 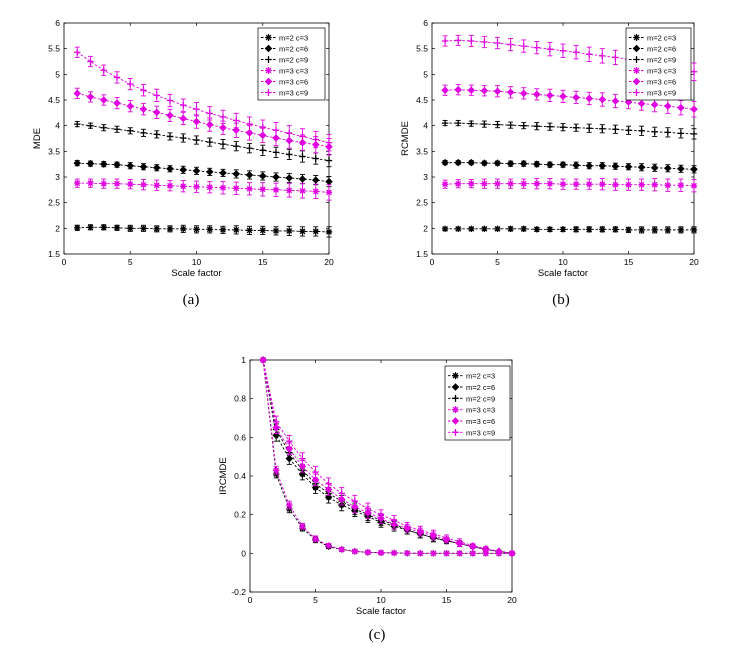 I want to click on y-tick-label: 3.5, so click(x=422, y=151).